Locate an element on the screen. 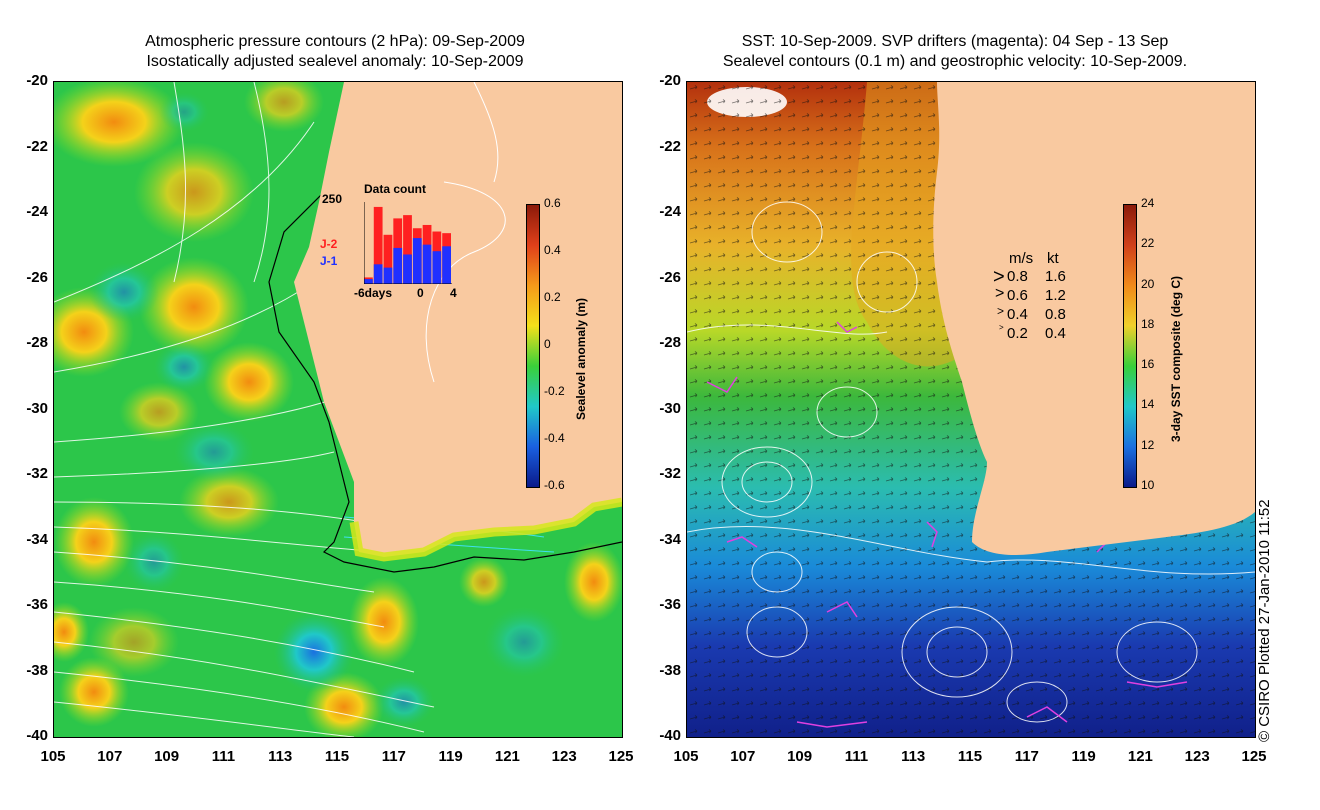 The width and height of the screenshot is (1320, 810). colorbar-tick-label: 0.2 is located at coordinates (552, 297).